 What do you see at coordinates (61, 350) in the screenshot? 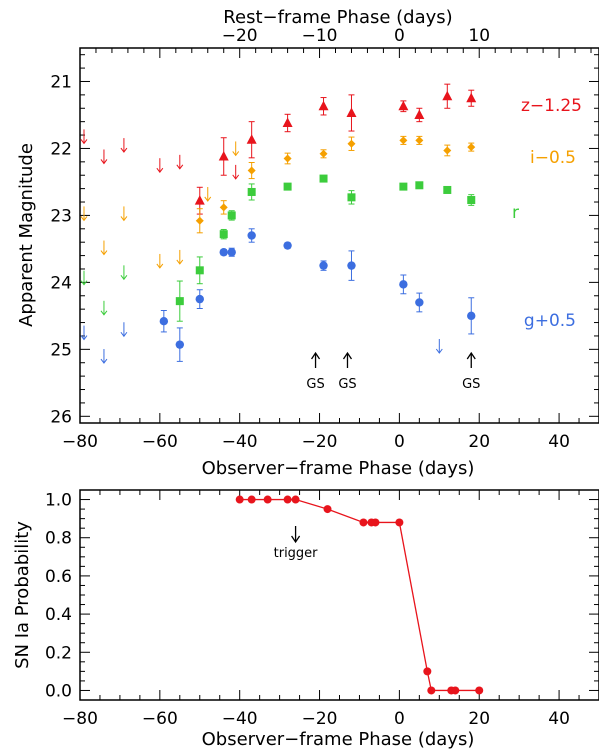
I see `y-tick-label: 25` at bounding box center [61, 350].